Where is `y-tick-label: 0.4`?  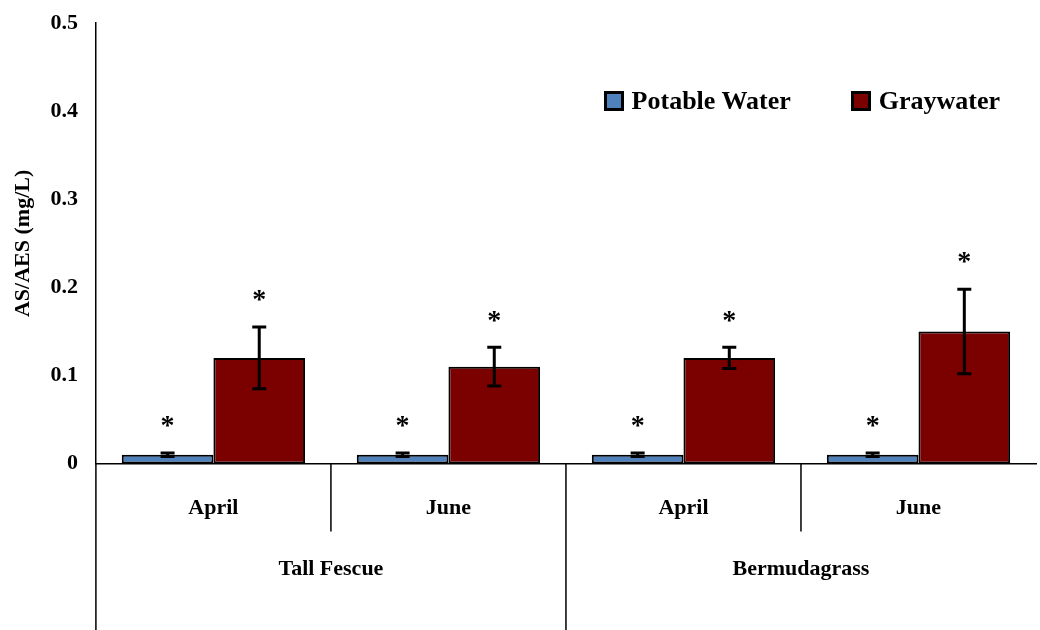 y-tick-label: 0.4 is located at coordinates (64, 109).